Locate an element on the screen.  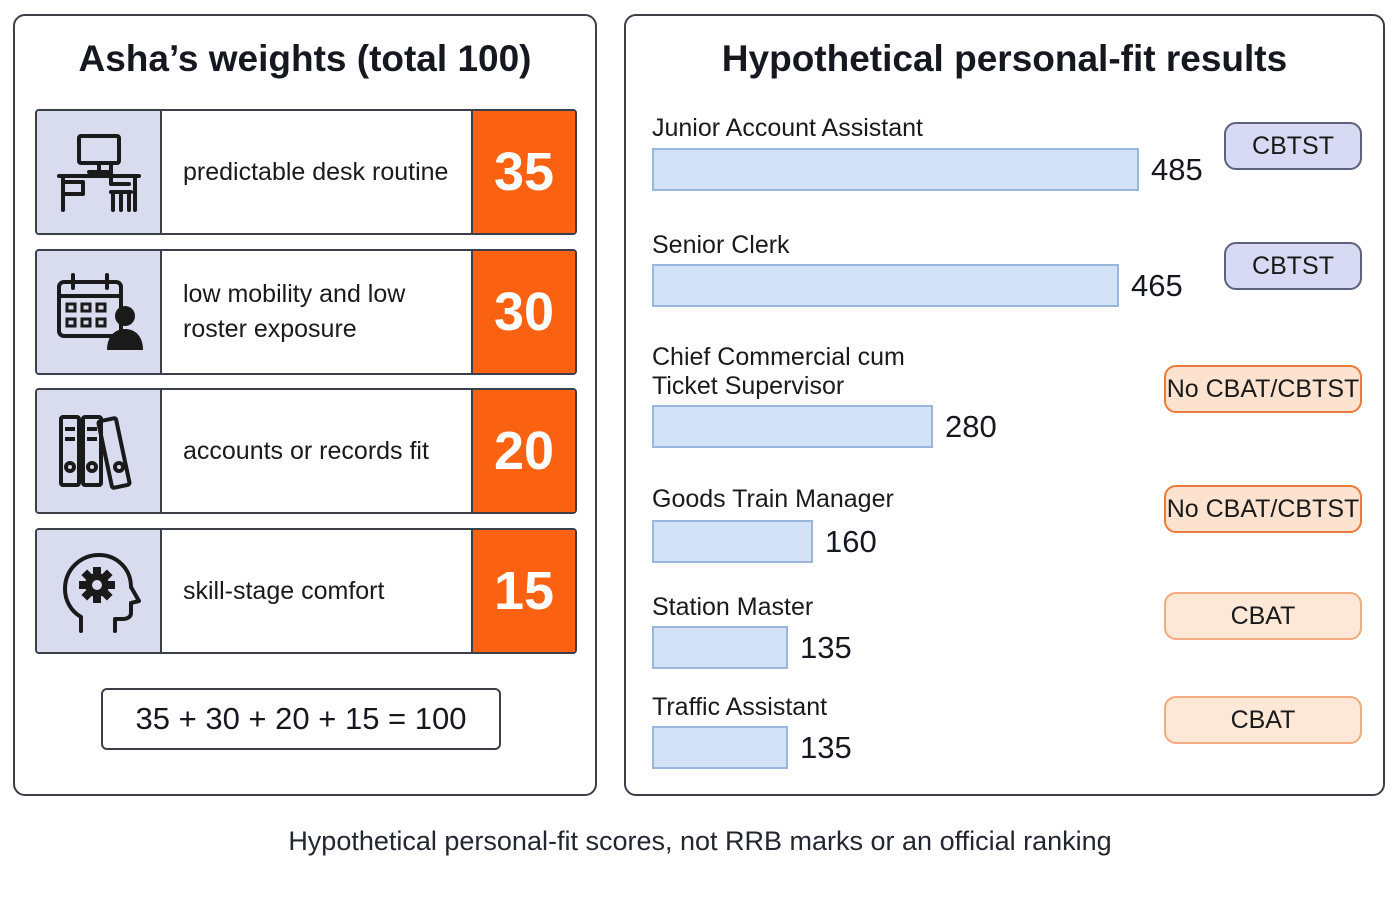
desk-computer-icon is located at coordinates (98, 173).